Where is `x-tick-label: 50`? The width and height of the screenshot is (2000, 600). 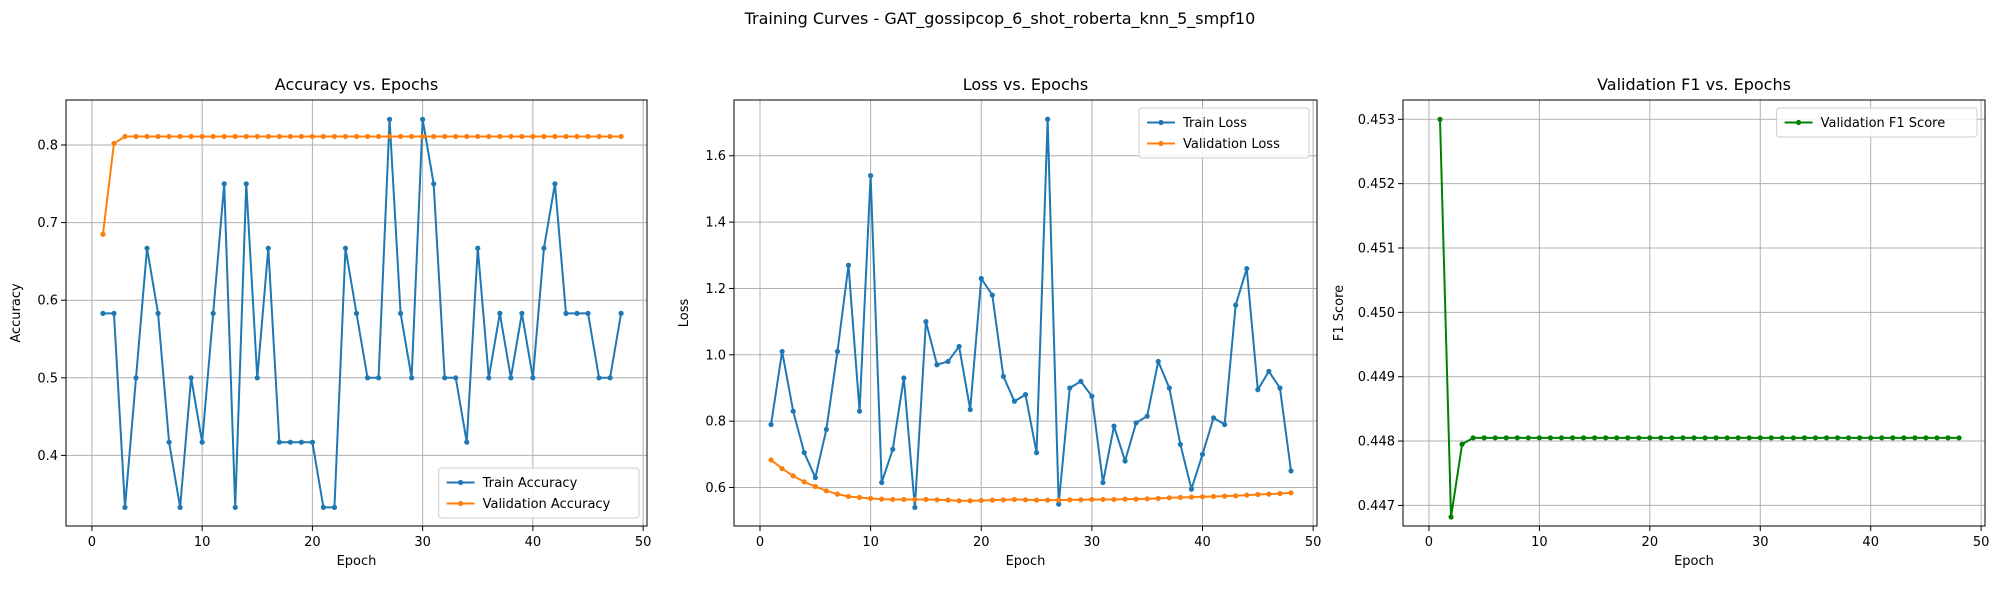 x-tick-label: 50 is located at coordinates (1313, 542).